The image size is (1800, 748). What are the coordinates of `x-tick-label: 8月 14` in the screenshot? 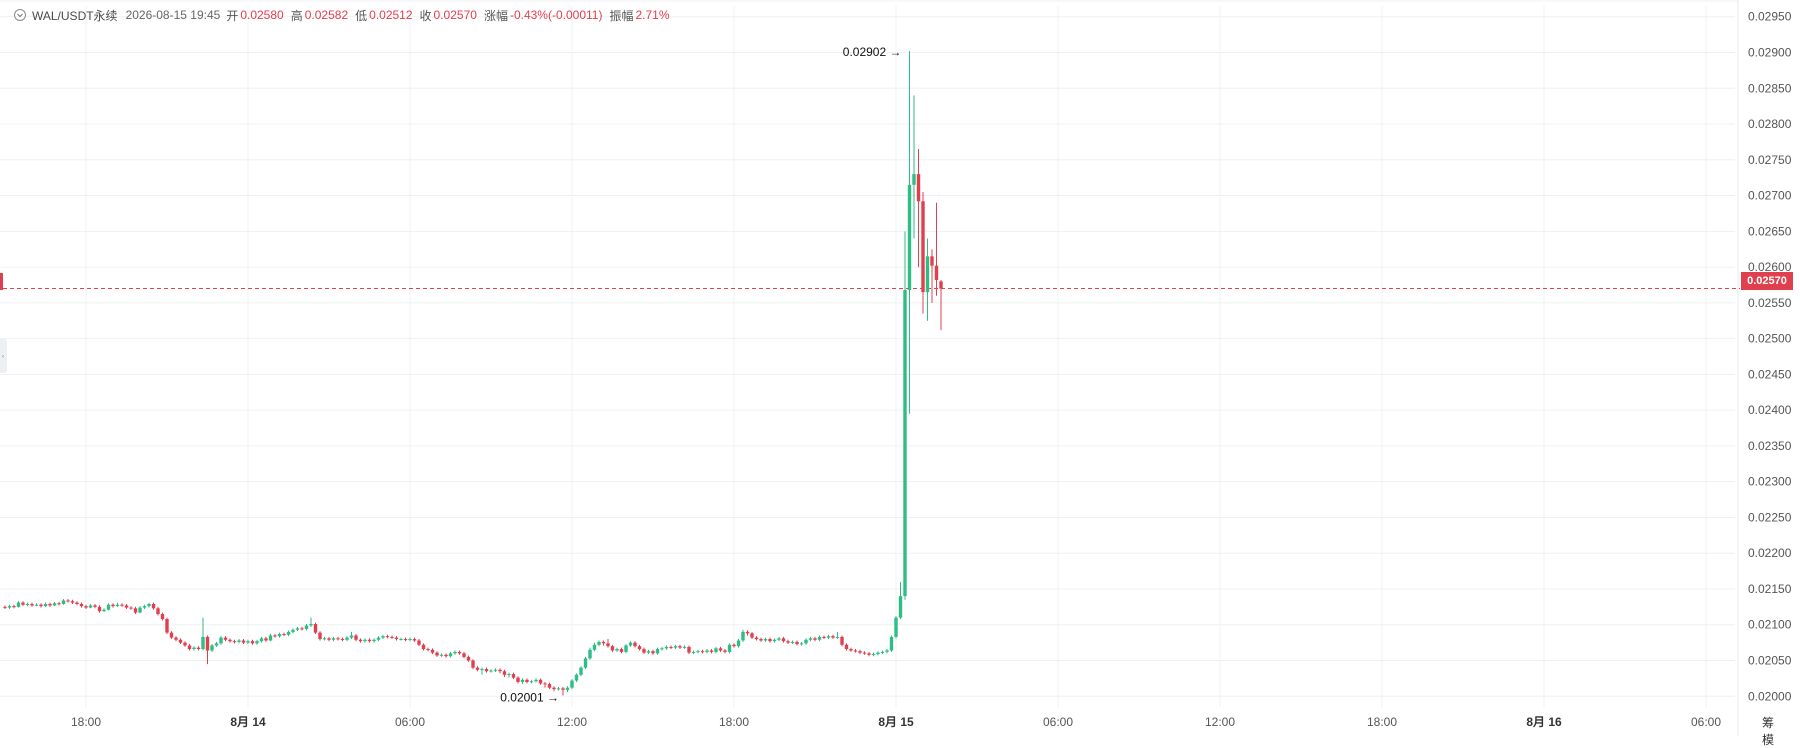 It's located at (248, 722).